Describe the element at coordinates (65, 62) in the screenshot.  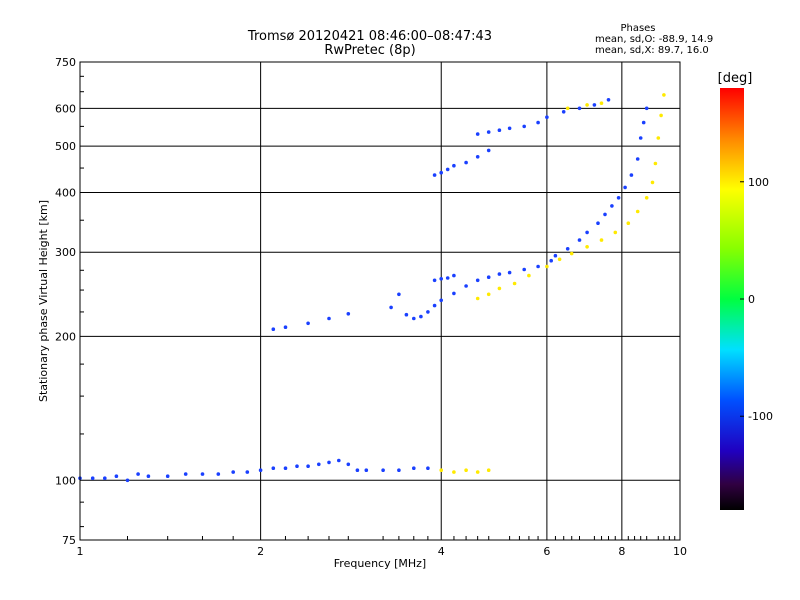
I see `y-tick-label: 750` at that location.